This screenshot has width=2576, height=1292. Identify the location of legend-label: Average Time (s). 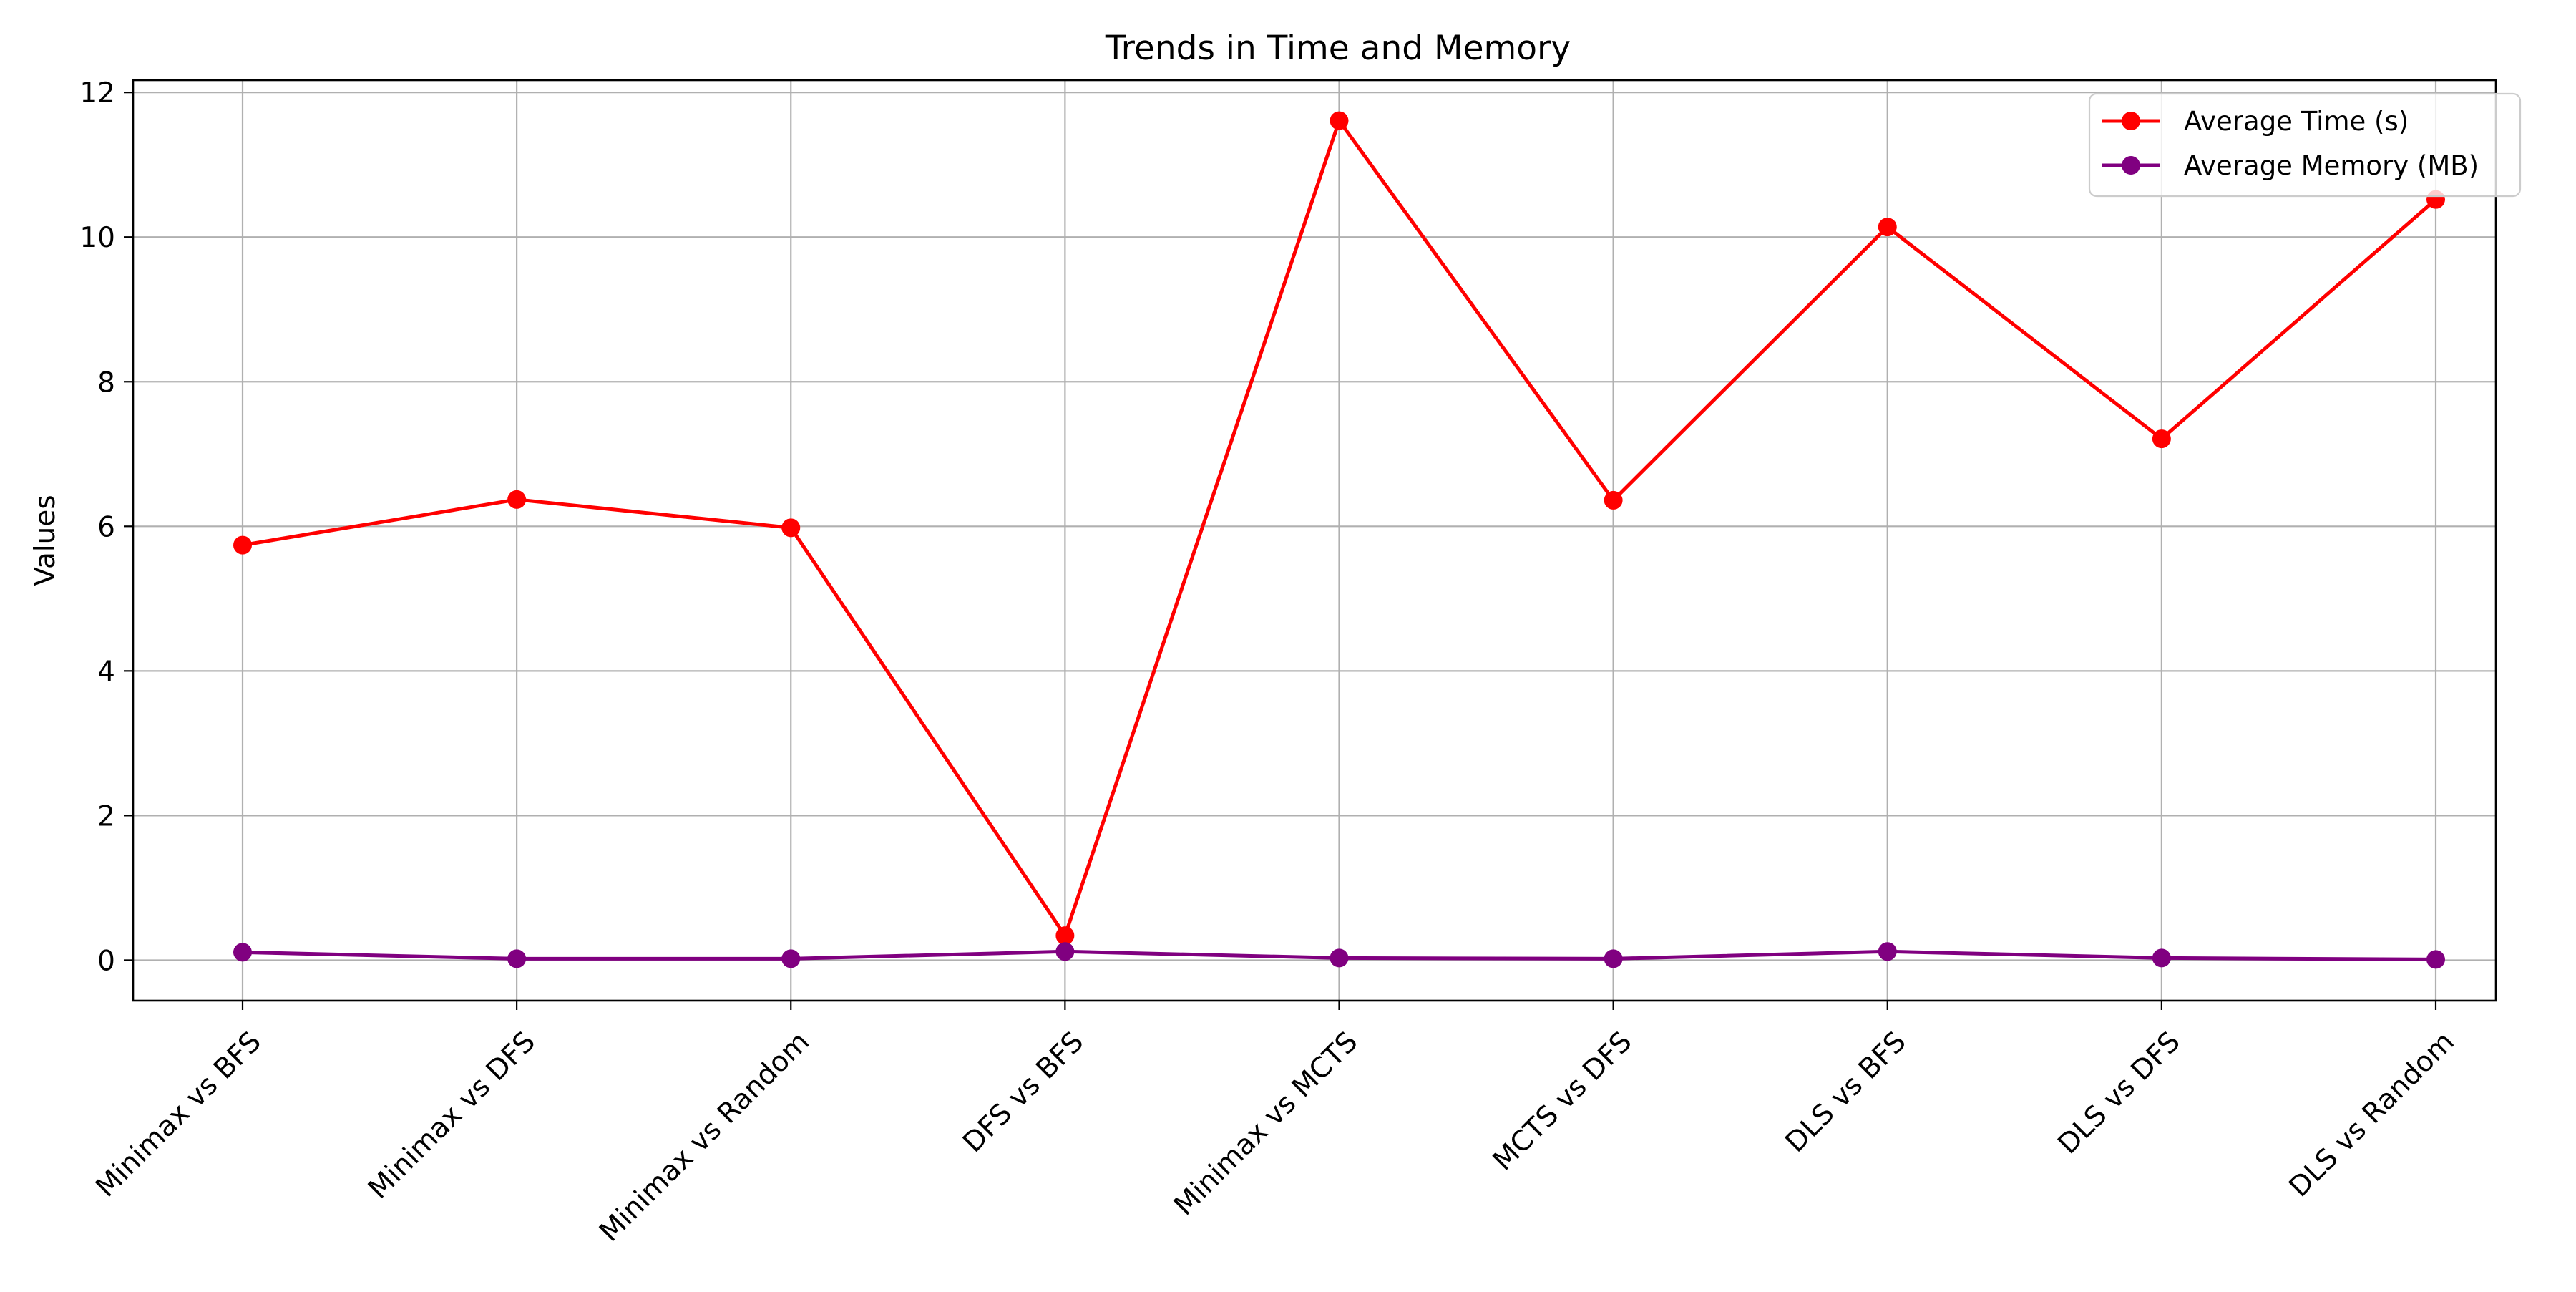
(2296, 121).